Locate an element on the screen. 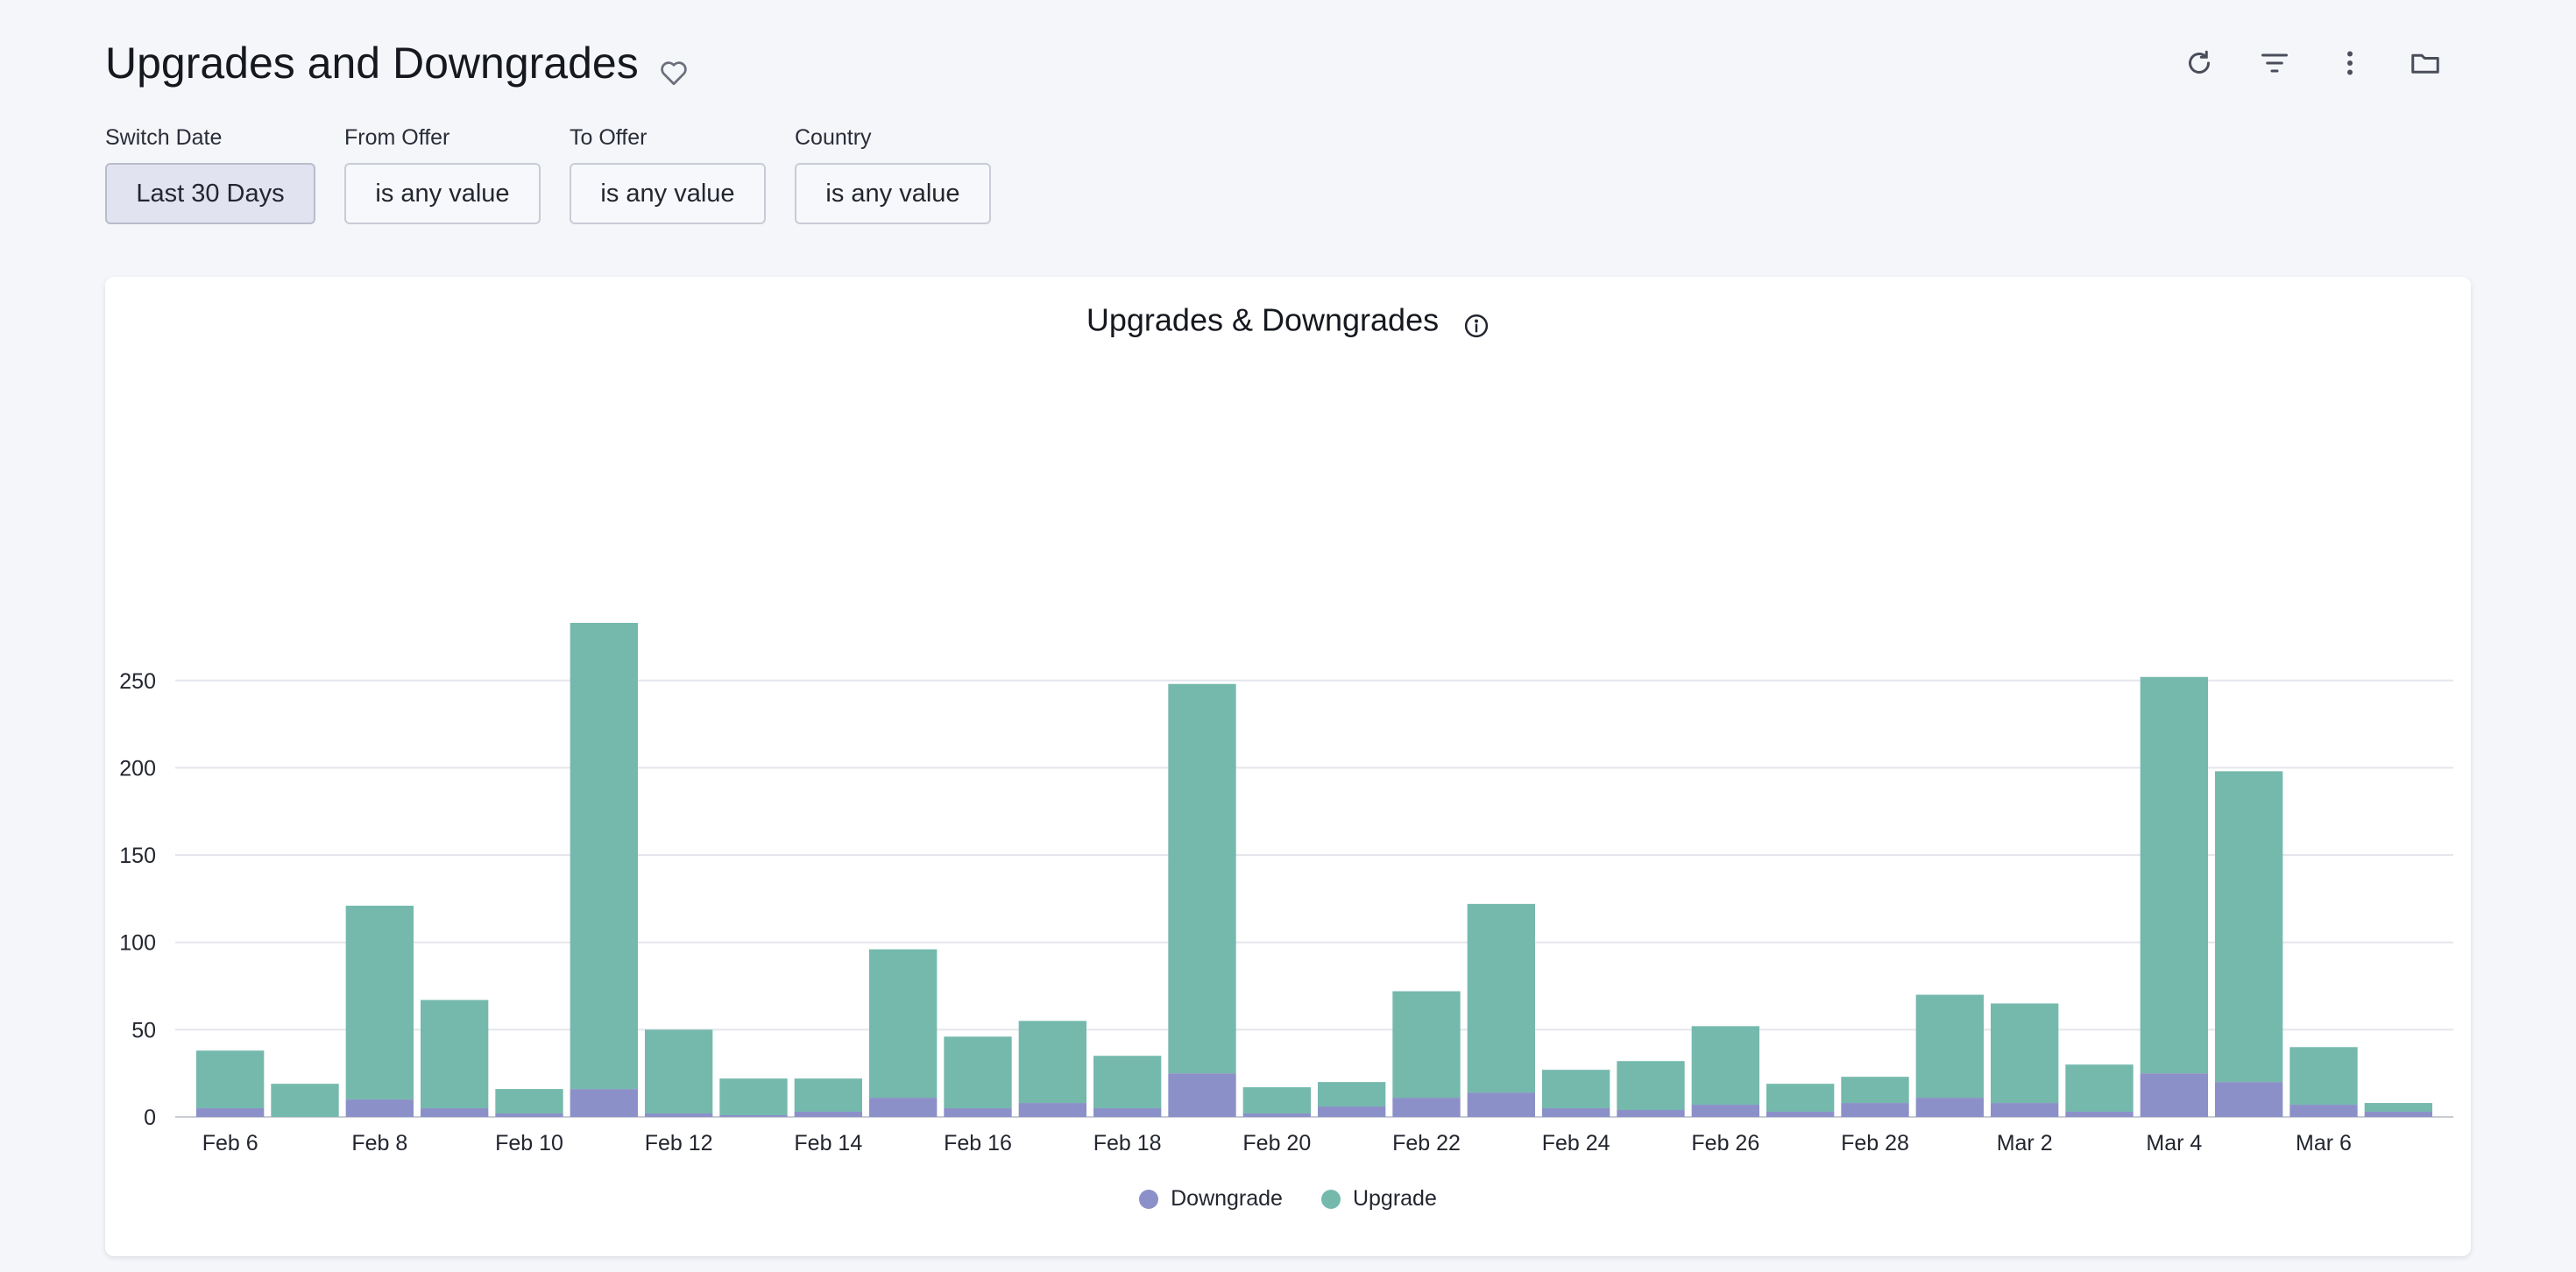 This screenshot has width=2576, height=1272. x-tick-label: Mar 4 is located at coordinates (2174, 1143).